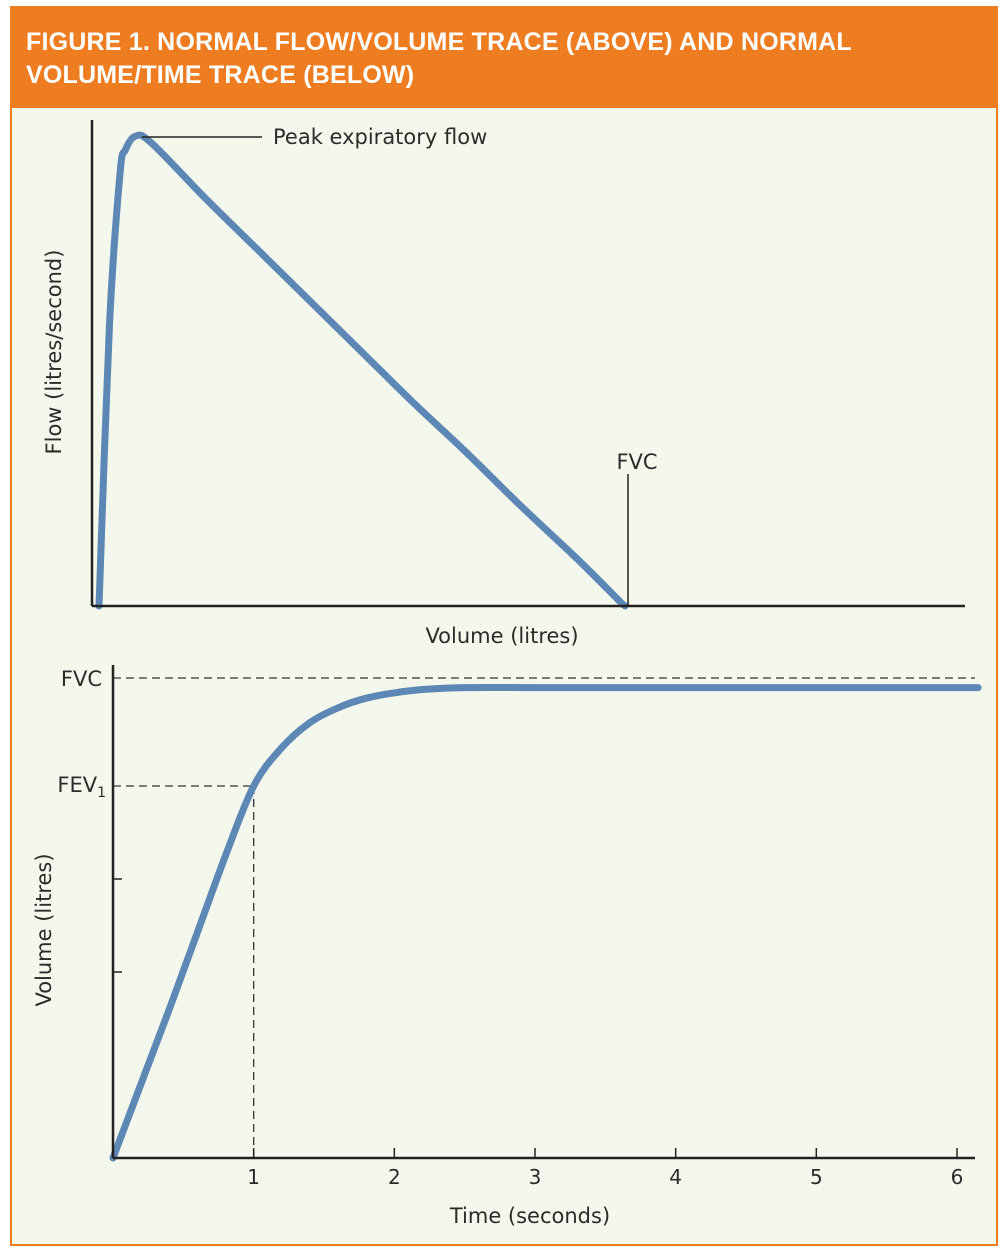 This screenshot has width=1000, height=1248. What do you see at coordinates (605, 1168) in the screenshot?
I see `time-x-ticks: 1 2 3 4 5 6` at bounding box center [605, 1168].